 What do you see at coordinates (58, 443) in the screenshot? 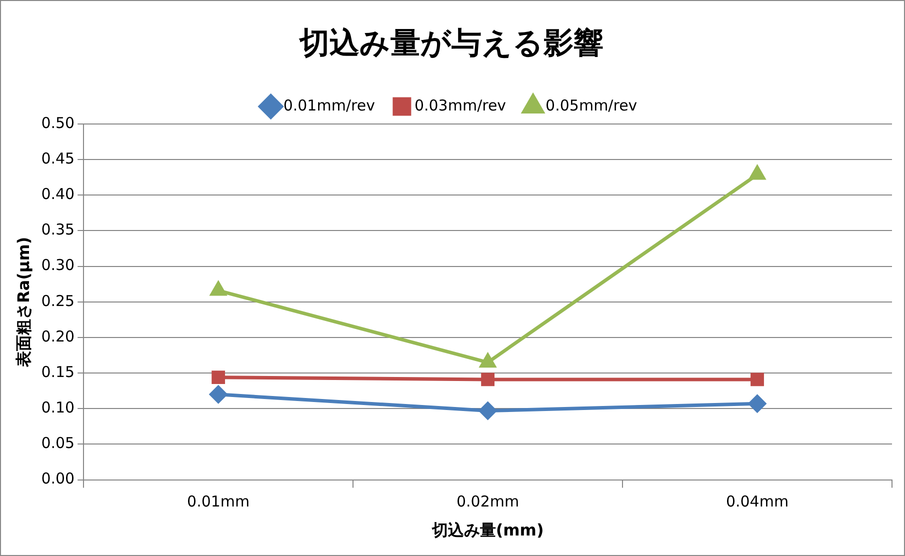
I see `y-tick-label: 0.05` at bounding box center [58, 443].